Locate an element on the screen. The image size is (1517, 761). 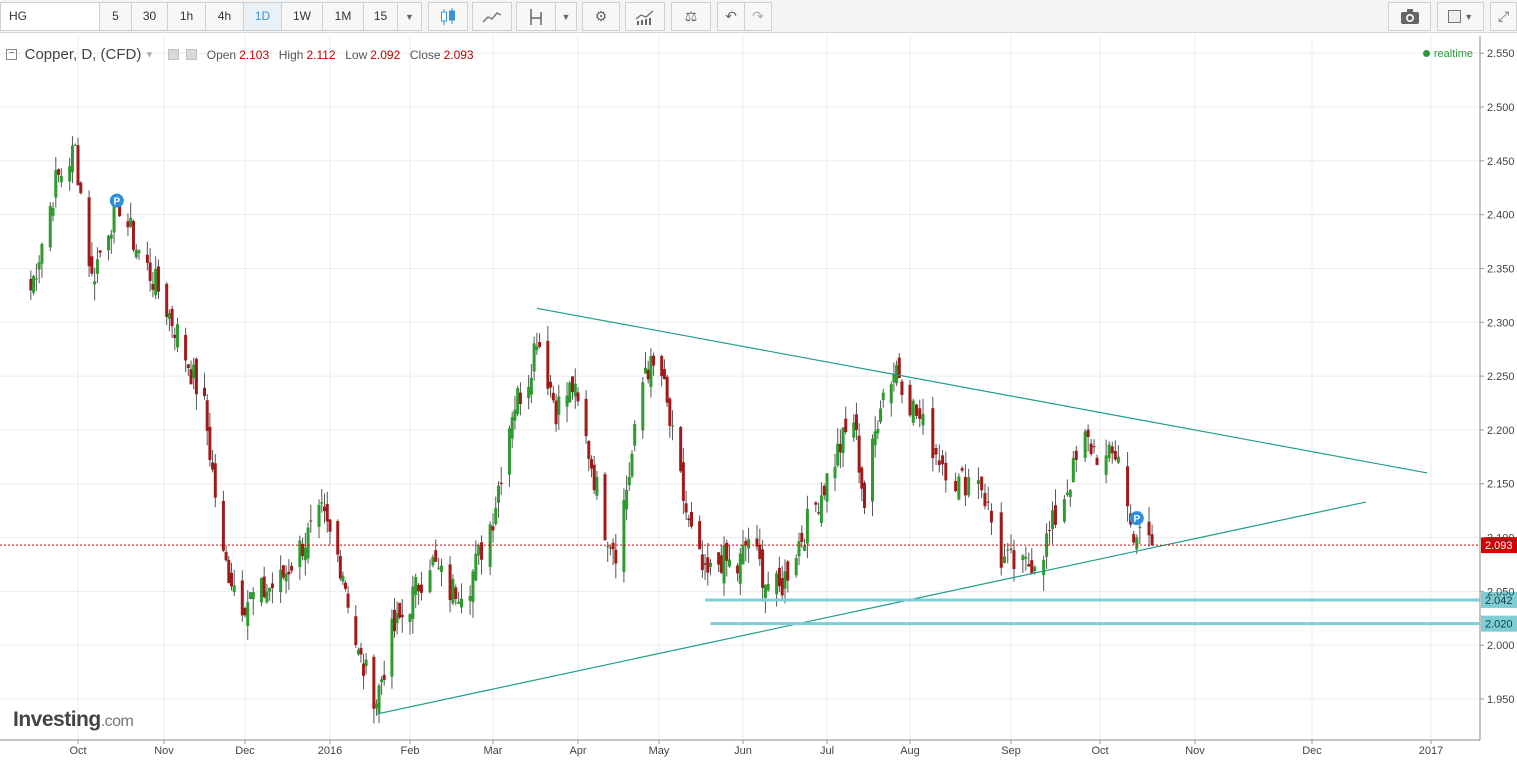
layout-select: ▼ is located at coordinates (1460, 16).